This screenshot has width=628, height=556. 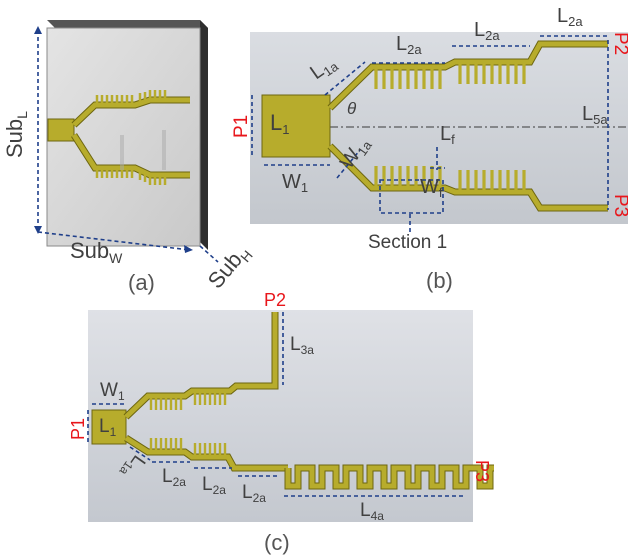 I want to click on label-l2a-1: L2a, so click(x=409, y=45).